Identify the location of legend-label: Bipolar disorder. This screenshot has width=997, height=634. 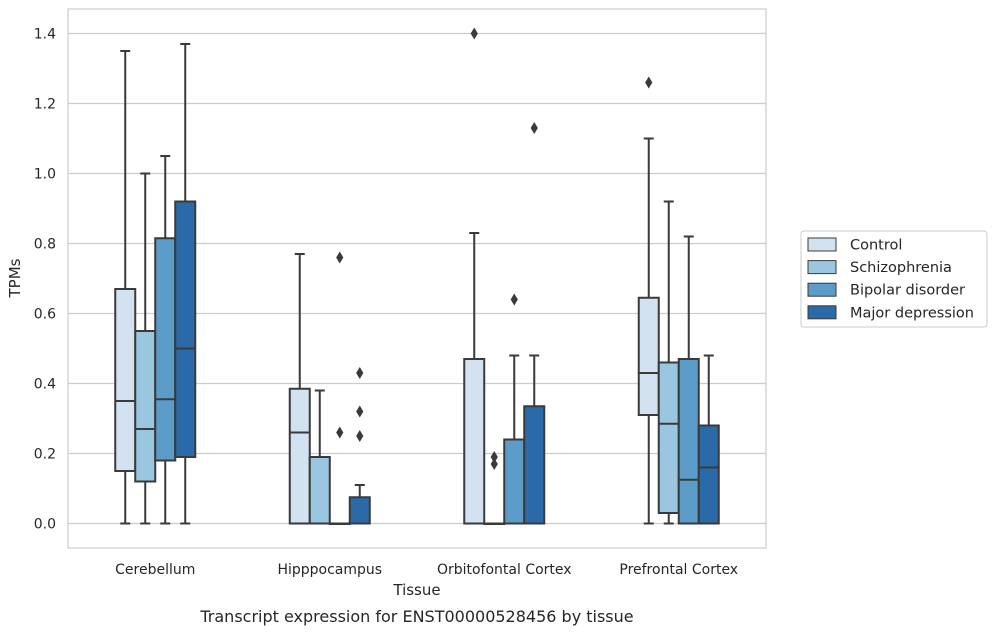
(907, 291).